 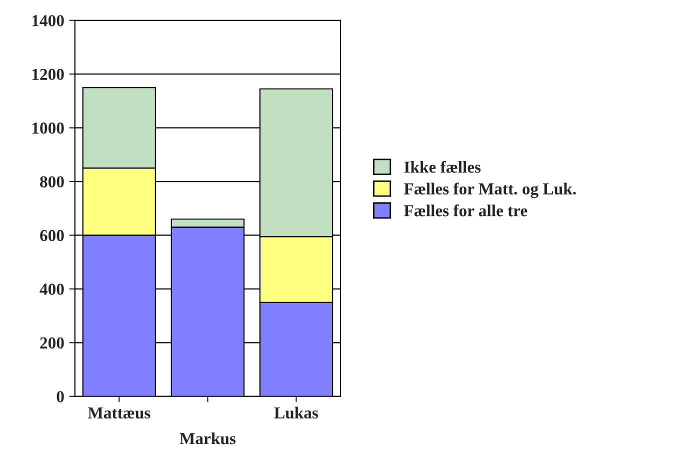 What do you see at coordinates (442, 166) in the screenshot?
I see `legend-label: Ikke fælles` at bounding box center [442, 166].